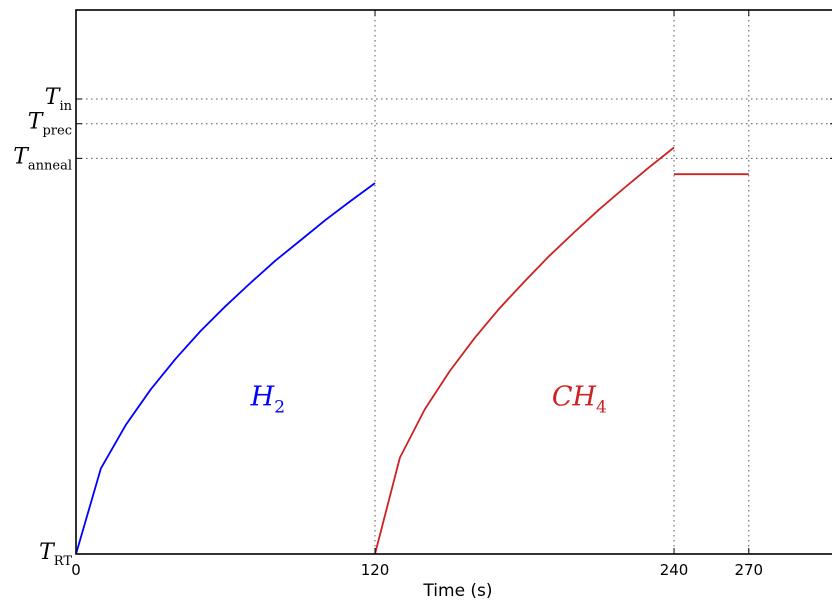 The image size is (832, 605). Describe the element at coordinates (267, 400) in the screenshot. I see `series-annotation: H2` at that location.